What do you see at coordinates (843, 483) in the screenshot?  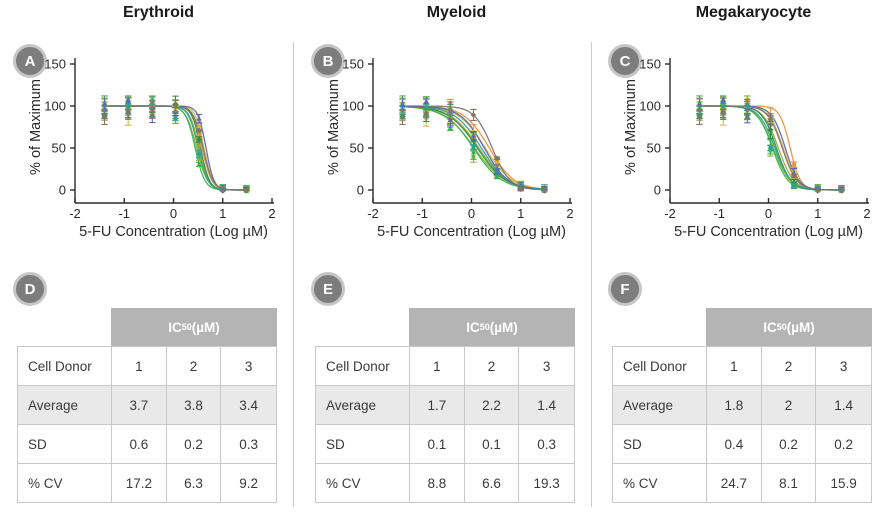 I see `table-cell: 15.9` at bounding box center [843, 483].